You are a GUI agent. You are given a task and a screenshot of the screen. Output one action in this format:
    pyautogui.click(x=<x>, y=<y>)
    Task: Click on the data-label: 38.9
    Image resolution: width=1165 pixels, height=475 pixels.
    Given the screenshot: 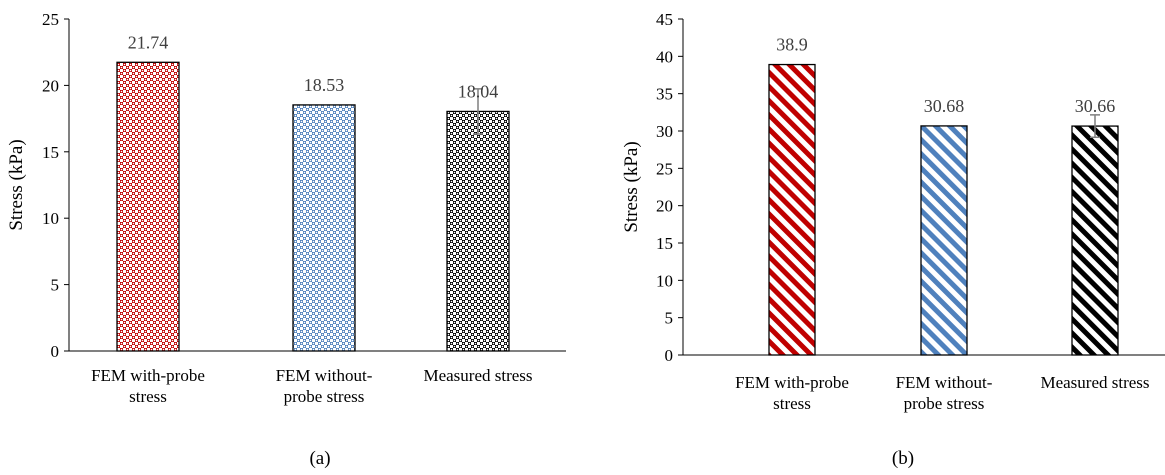 What is the action you would take?
    pyautogui.click(x=792, y=45)
    